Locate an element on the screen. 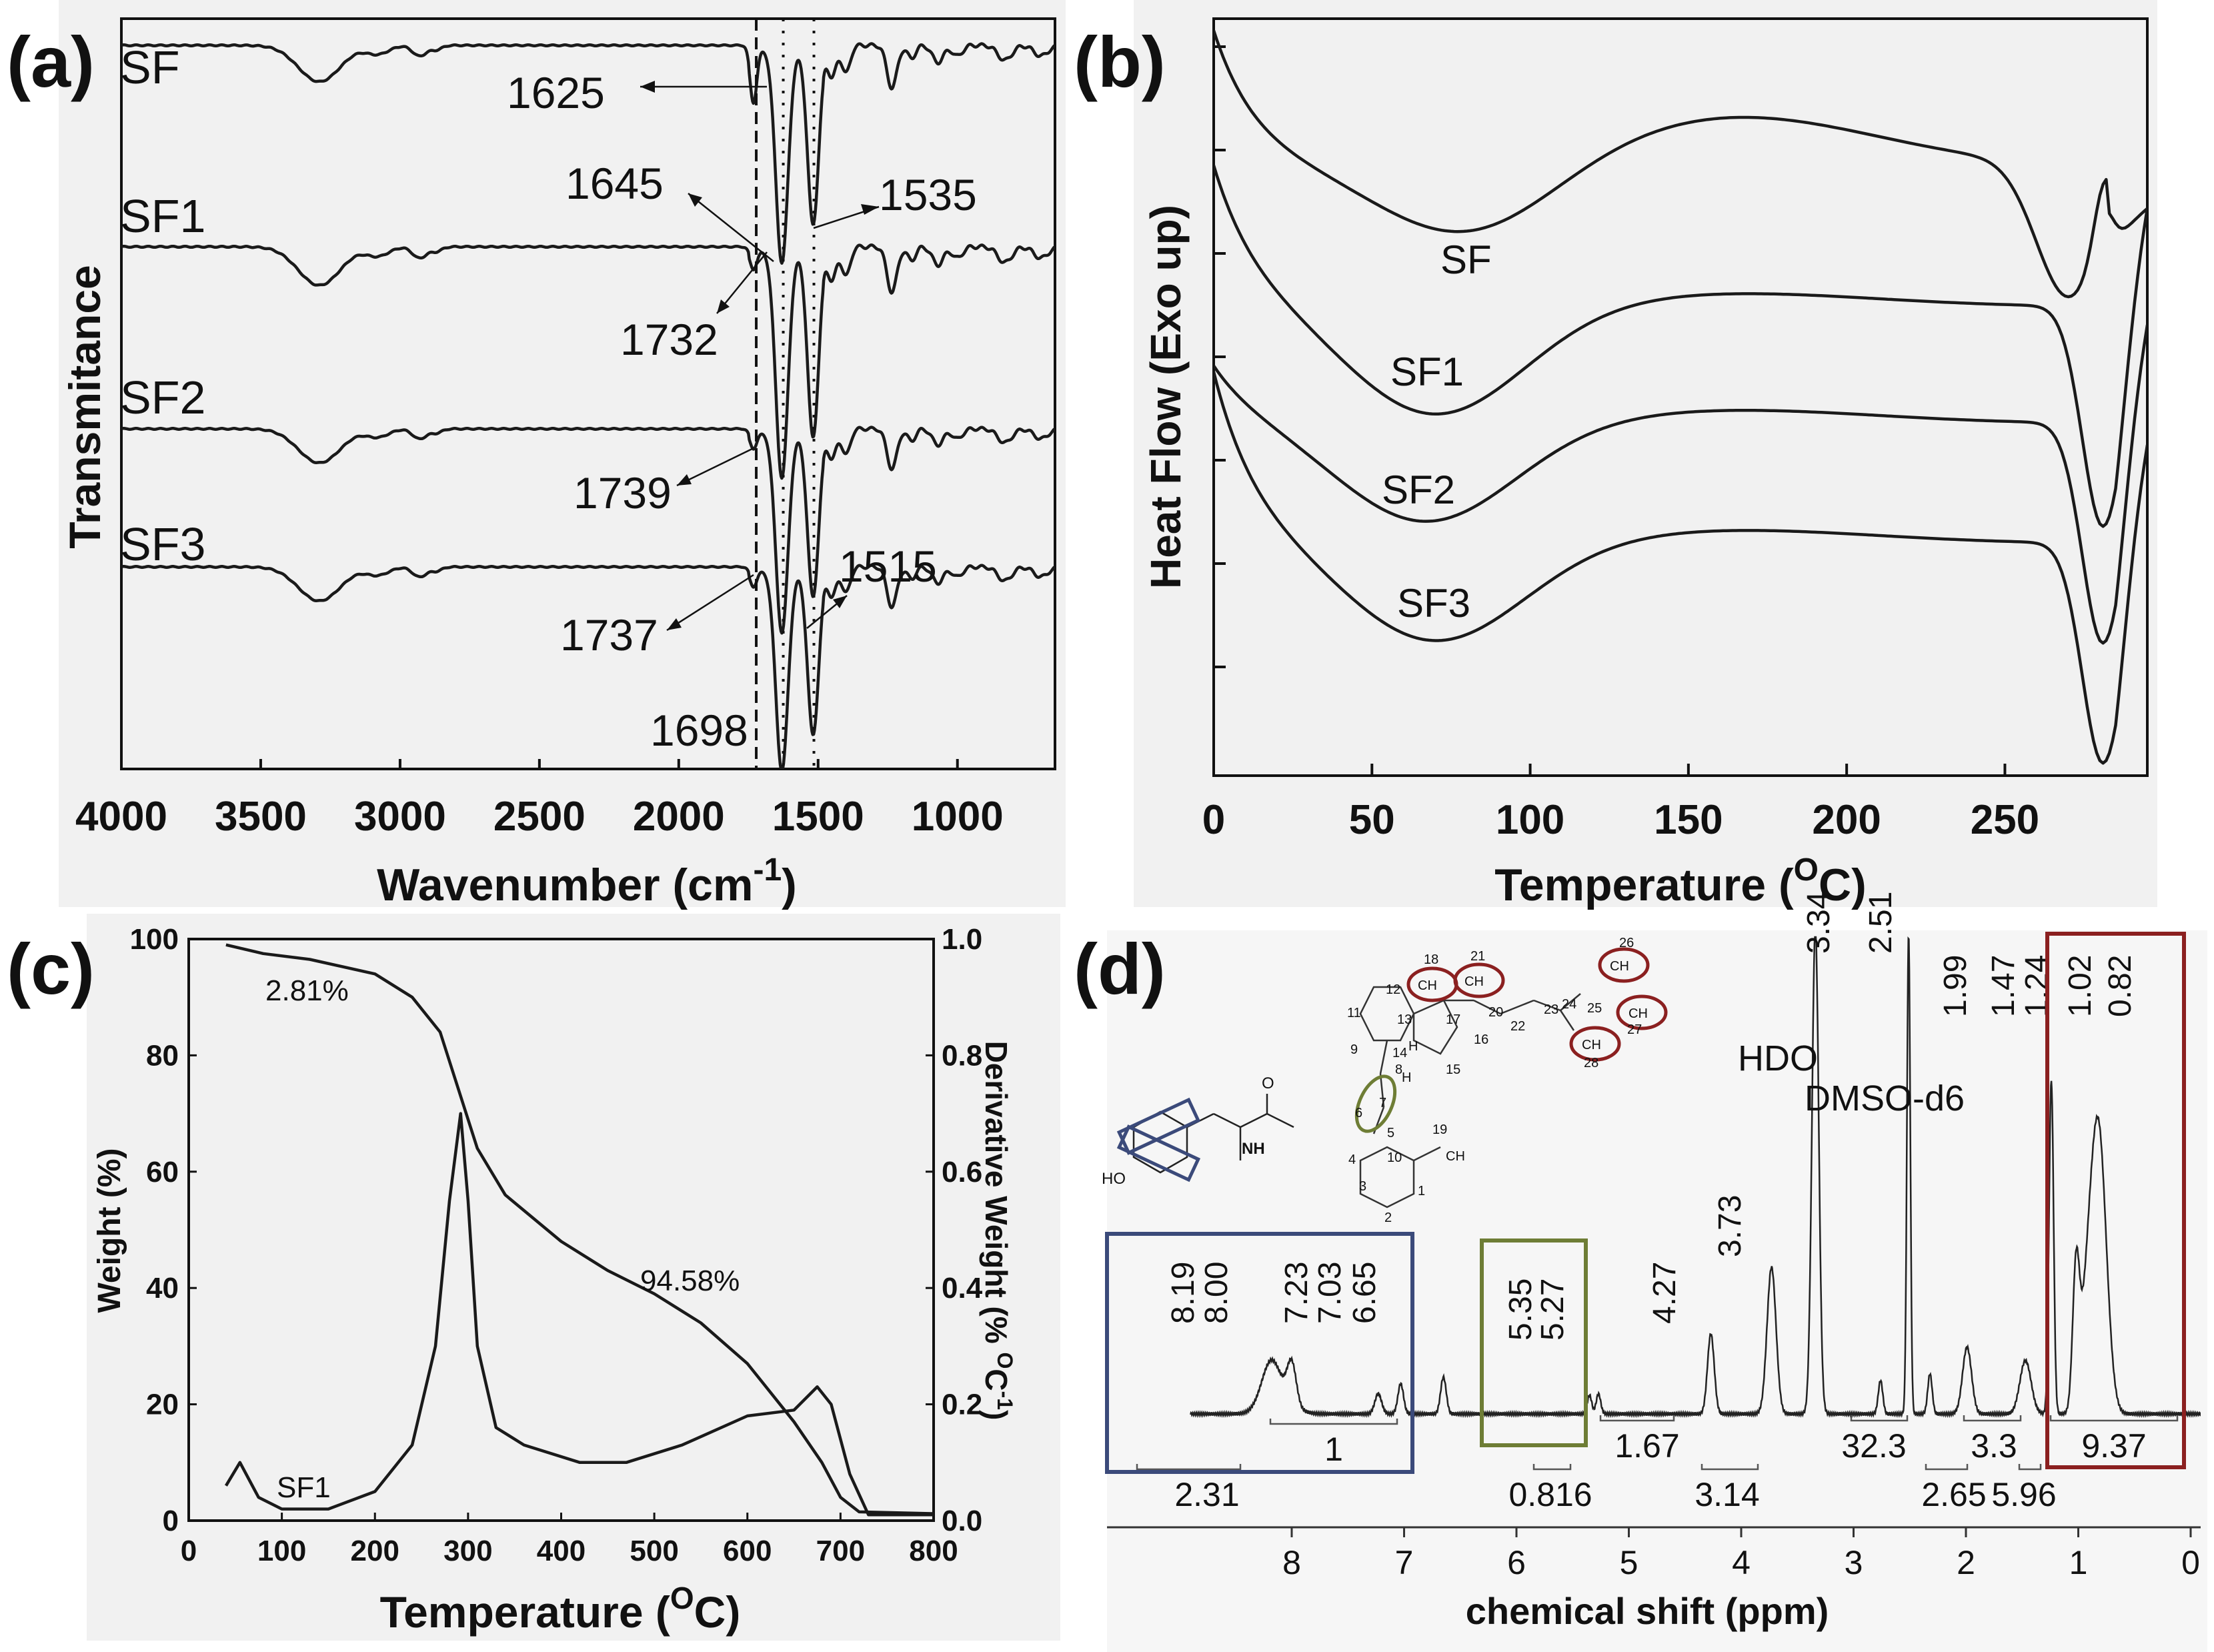 The height and width of the screenshot is (1652, 2214). a-tick-label: 2000 is located at coordinates (679, 817).